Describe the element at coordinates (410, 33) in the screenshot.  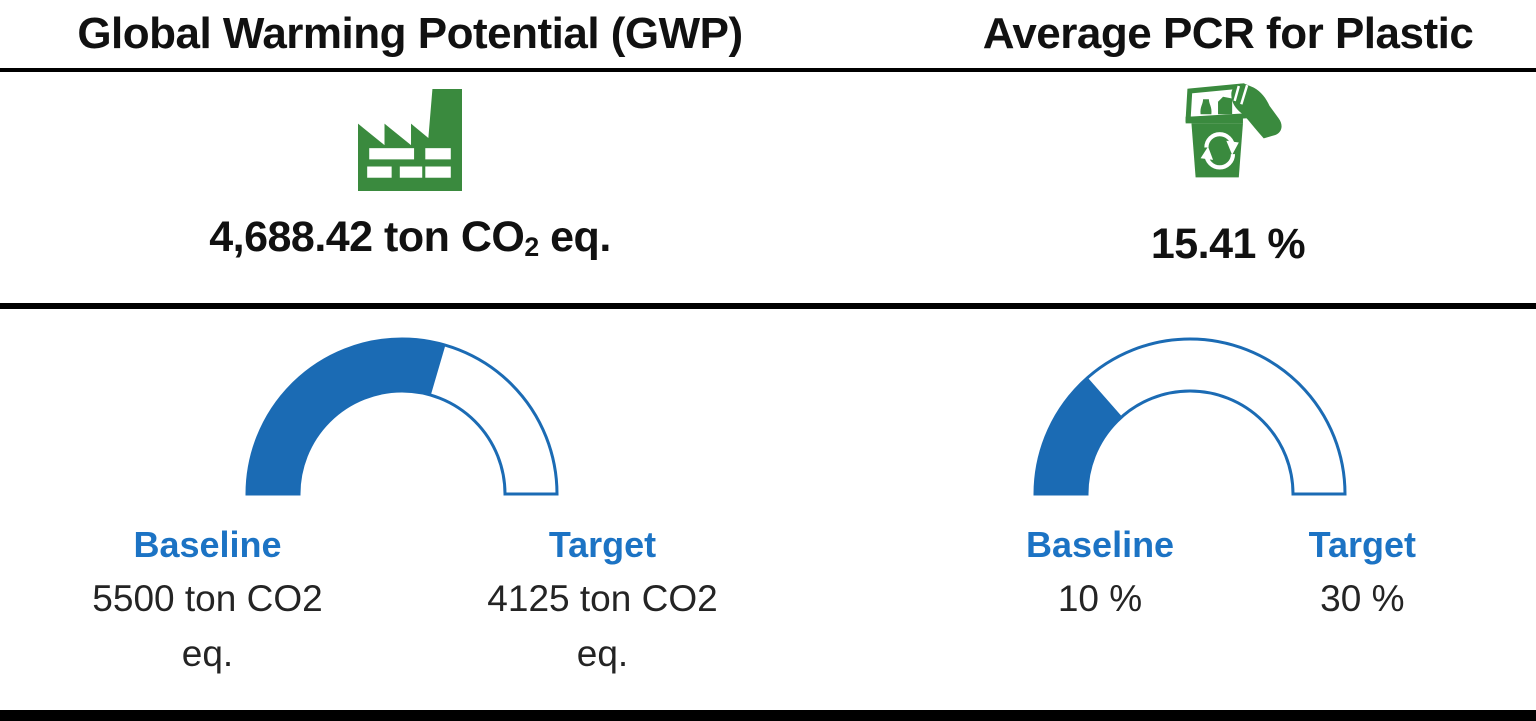
I see `gwp-title: Global Warming Potential (GWP)` at that location.